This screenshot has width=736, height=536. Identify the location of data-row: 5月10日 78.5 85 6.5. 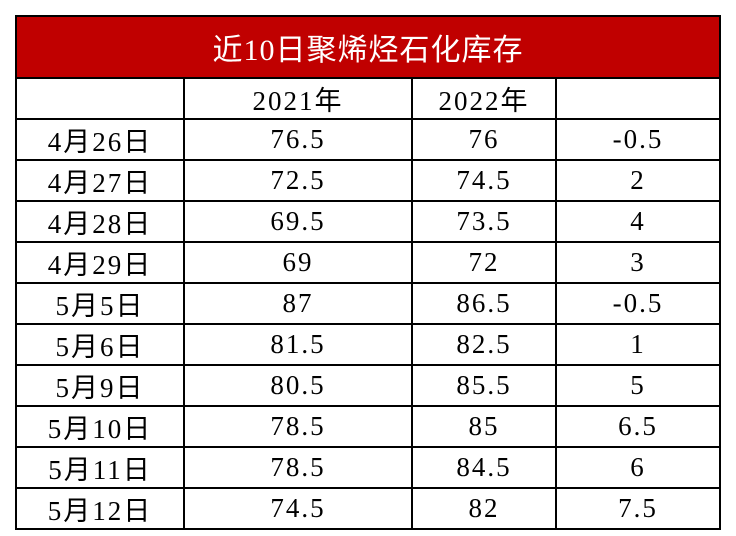
(368, 426).